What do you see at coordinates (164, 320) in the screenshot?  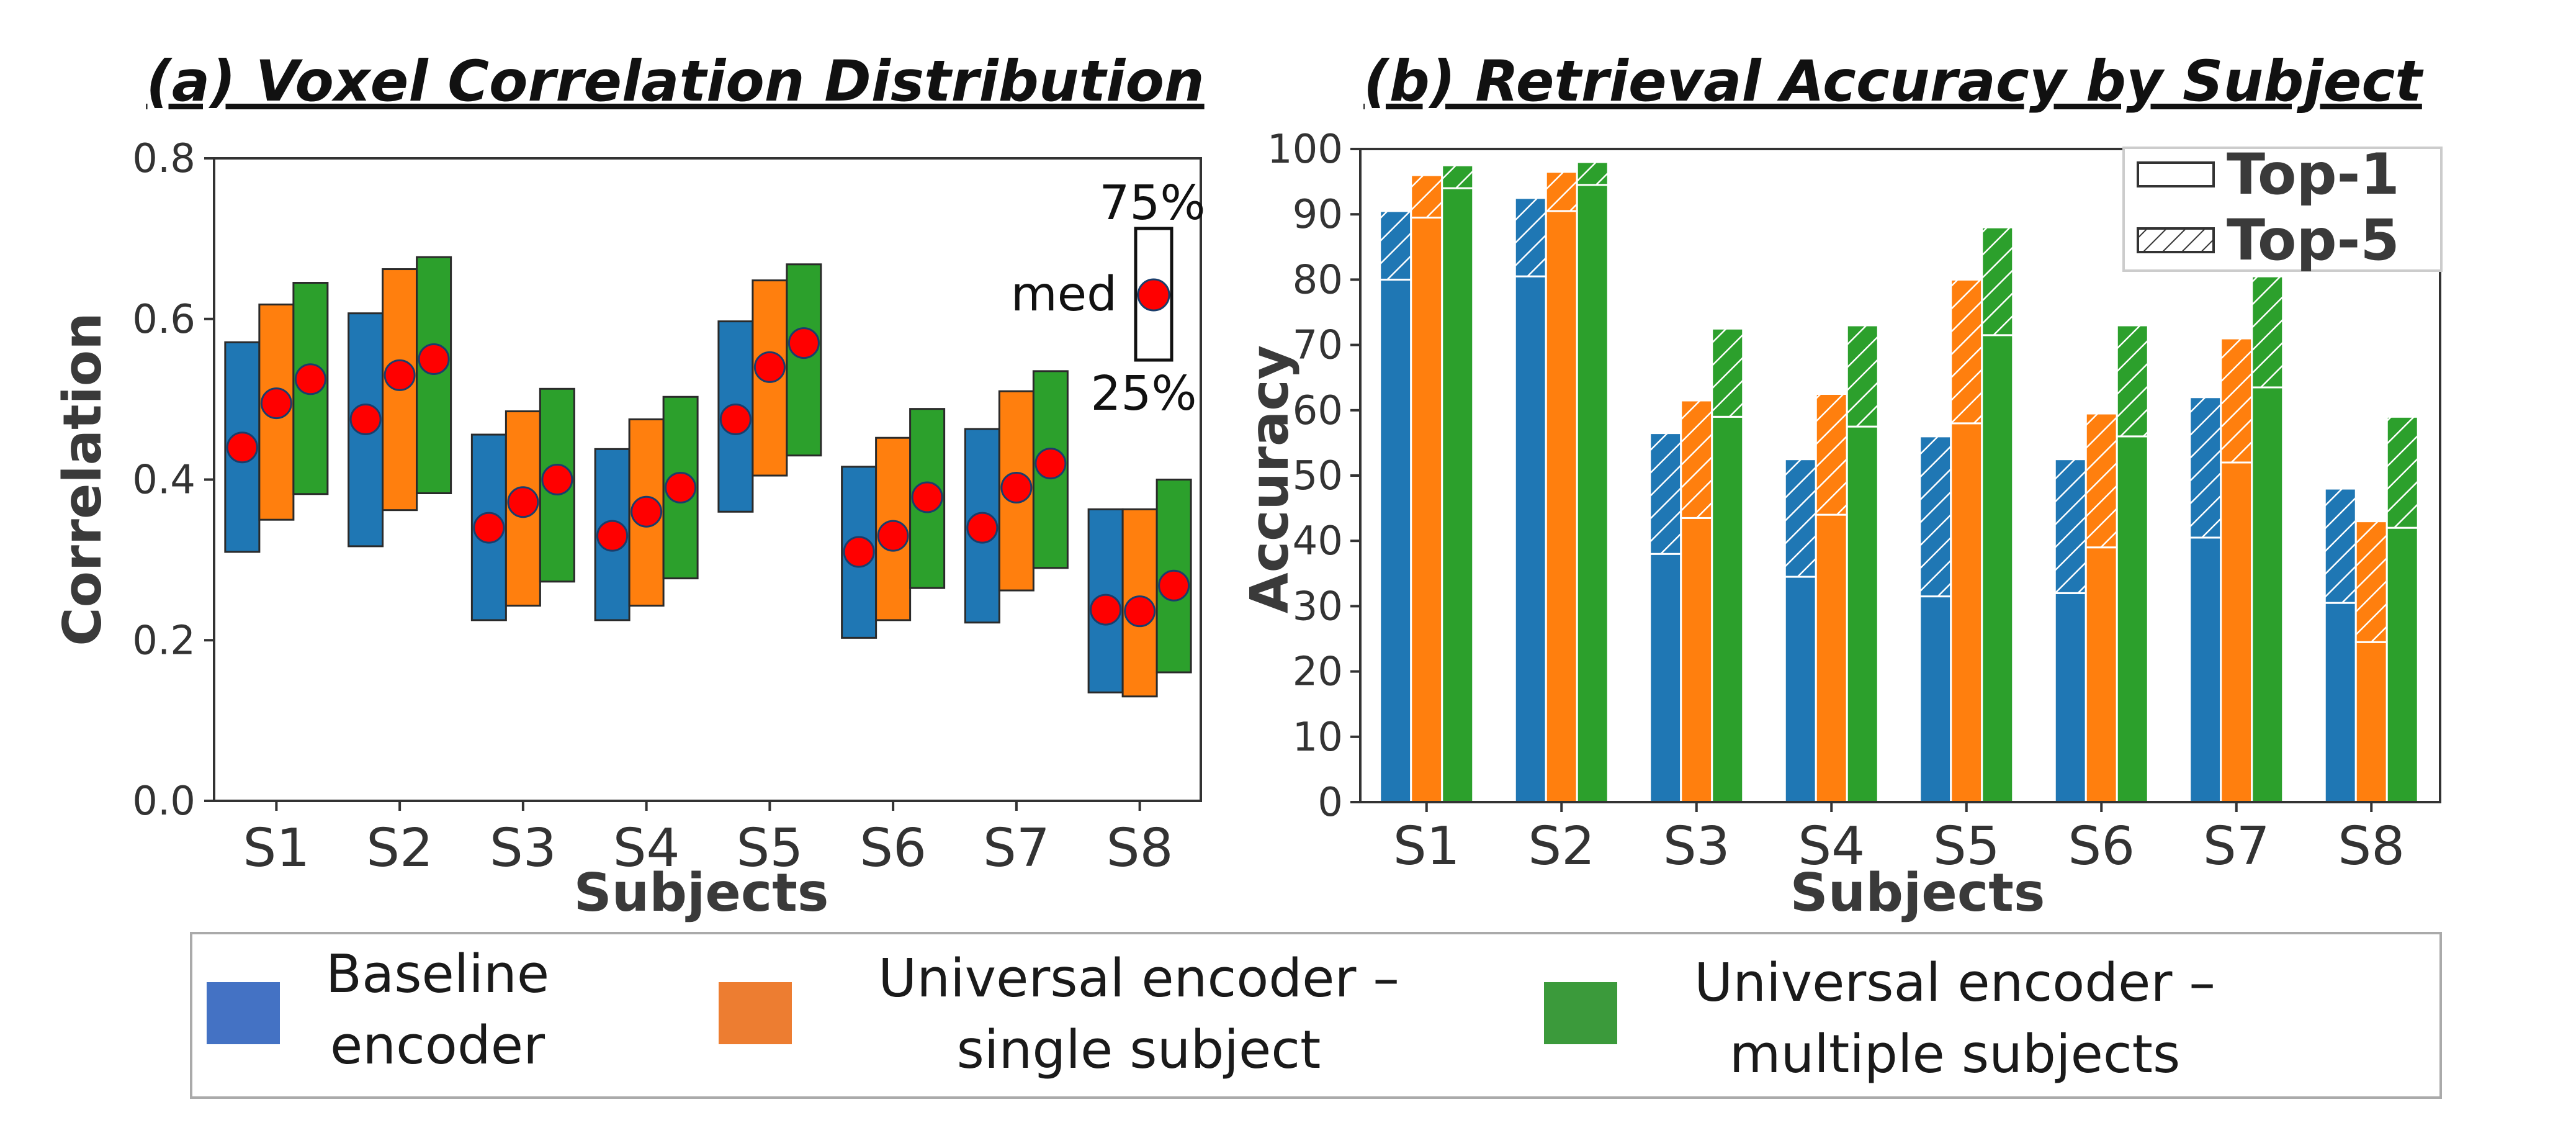 I see `a-ytick-label: 0.6` at bounding box center [164, 320].